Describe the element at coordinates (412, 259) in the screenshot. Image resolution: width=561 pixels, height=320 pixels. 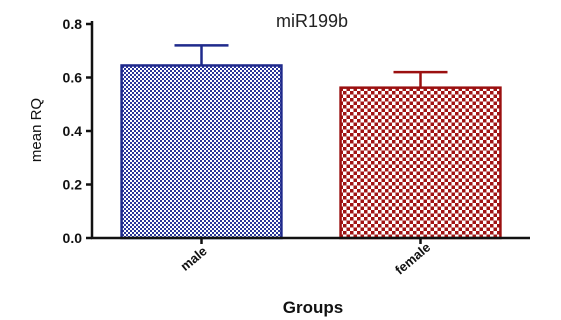
I see `x-tick-label-female: female` at that location.